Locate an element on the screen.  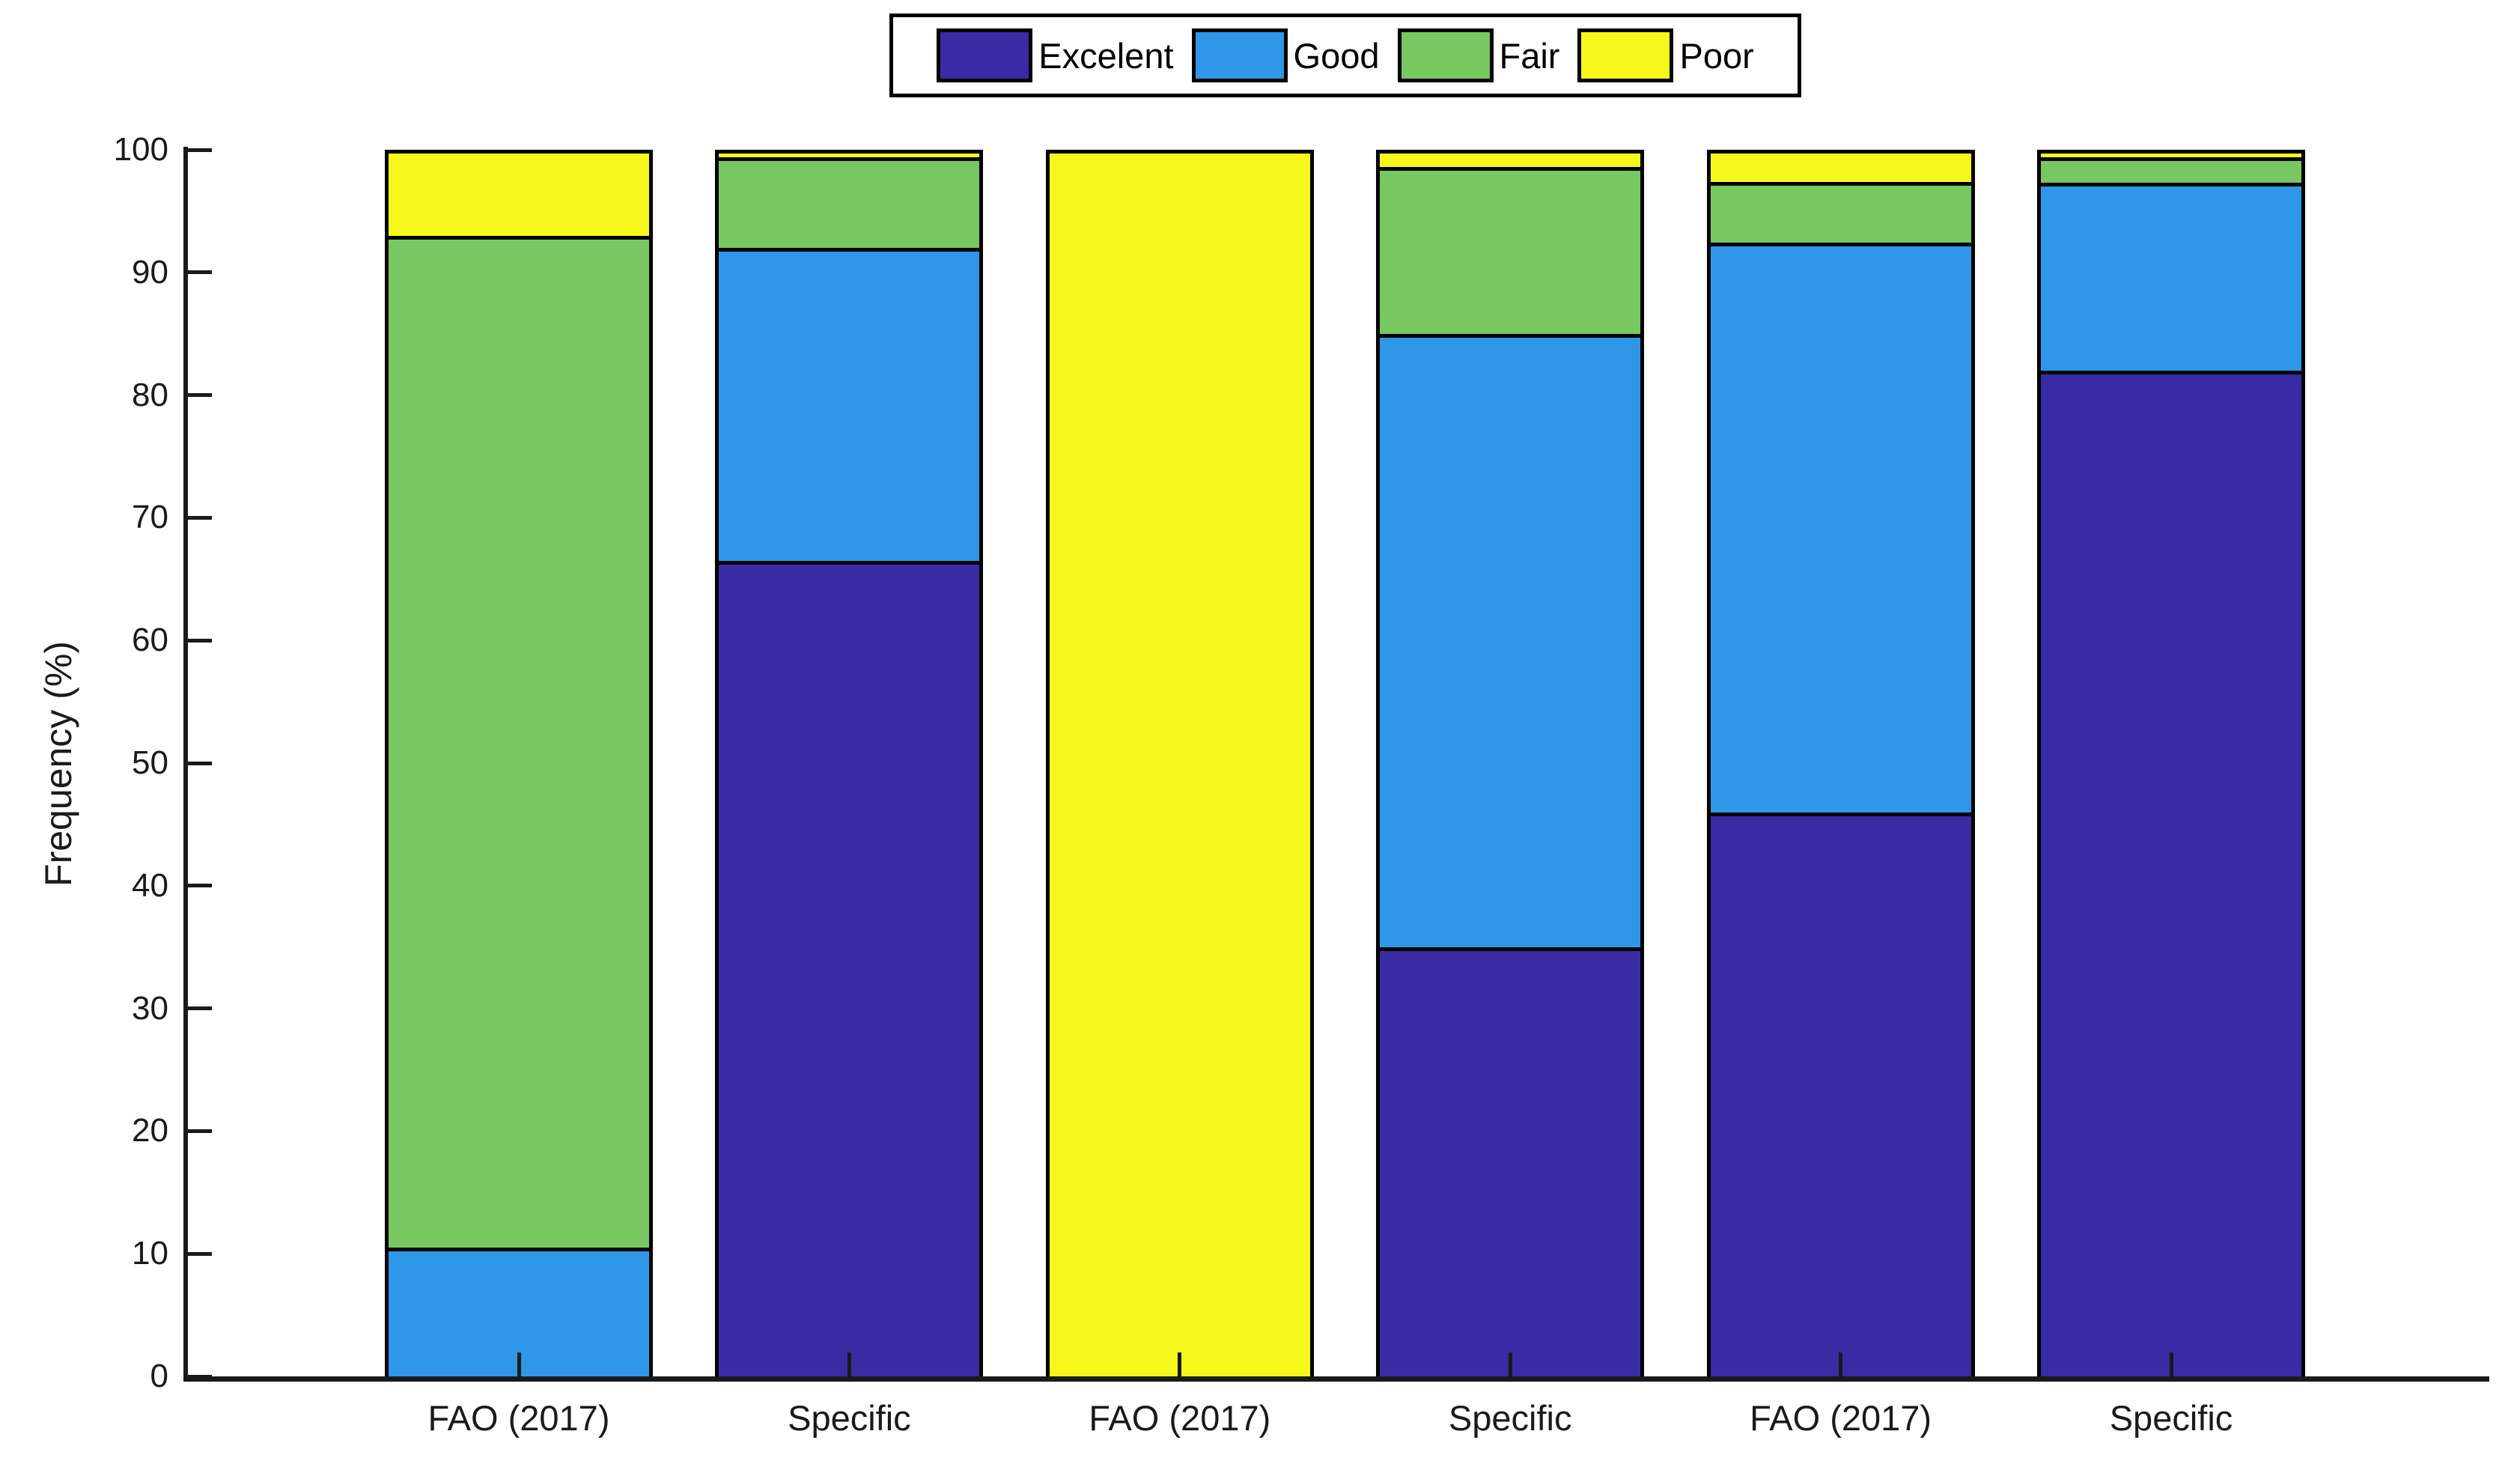
legend-label-good: Good is located at coordinates (1336, 55).